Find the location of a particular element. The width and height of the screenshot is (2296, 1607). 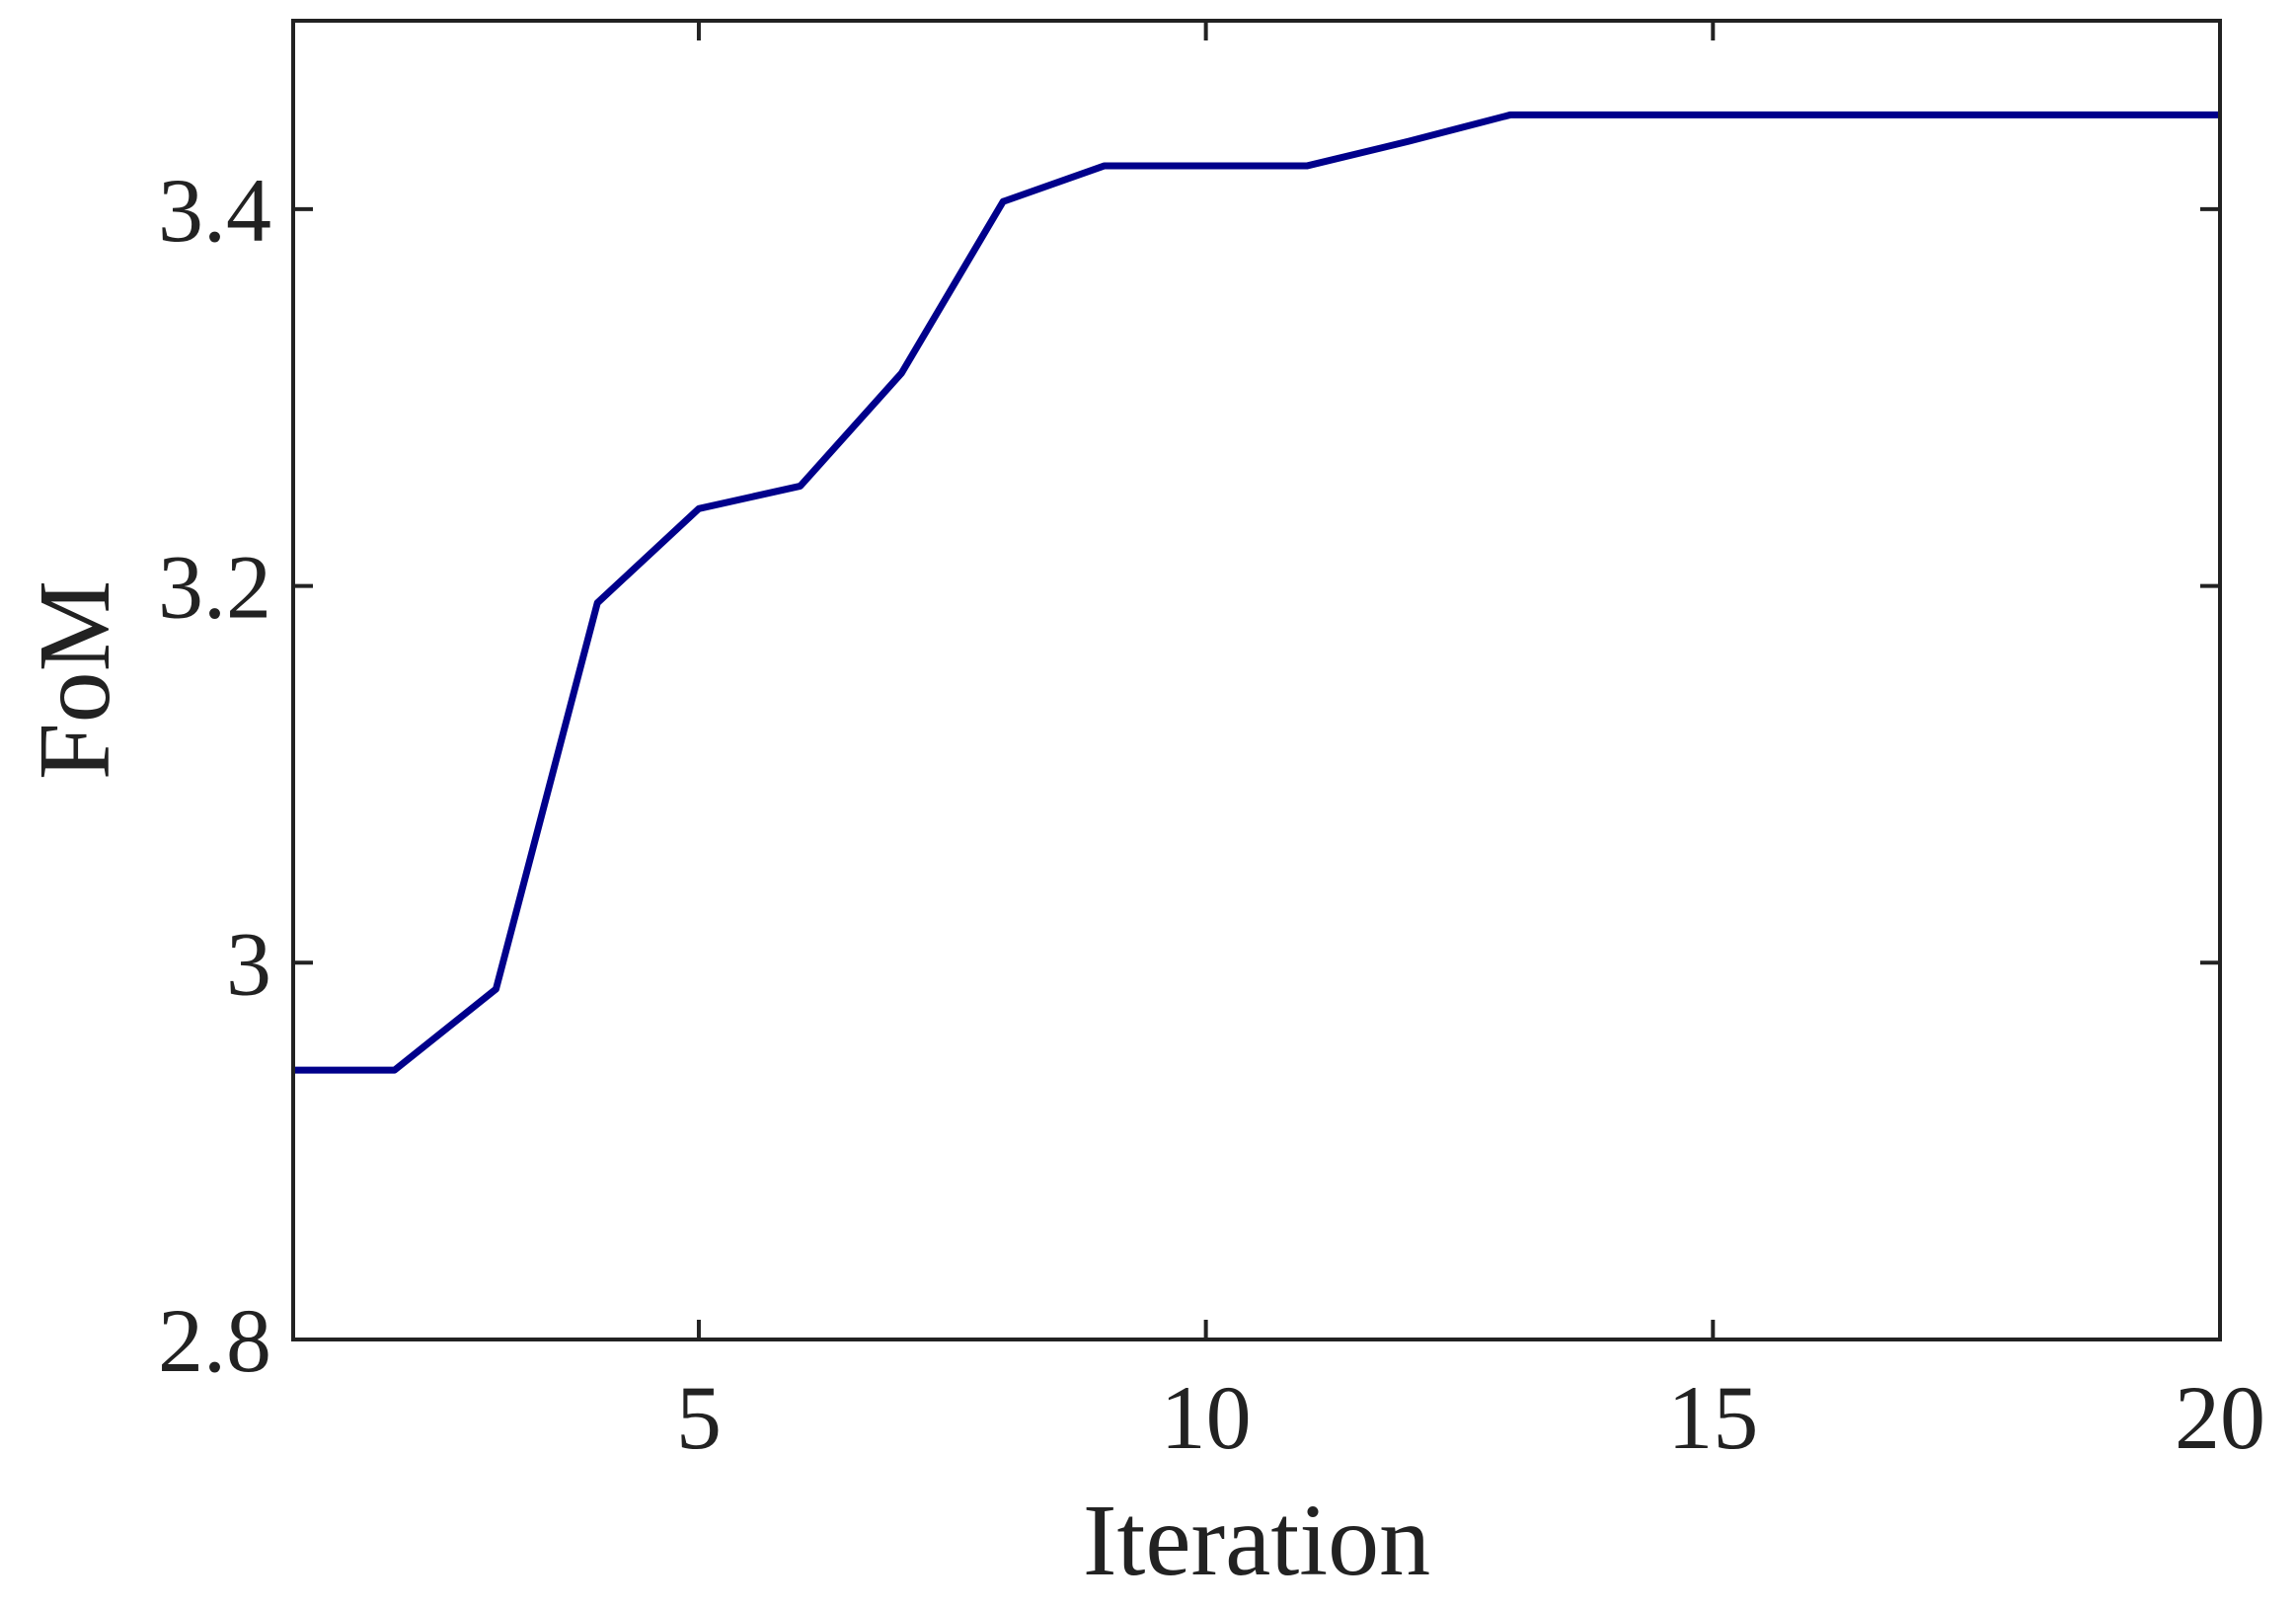

y-tick-label: 3.2 is located at coordinates (214, 587).